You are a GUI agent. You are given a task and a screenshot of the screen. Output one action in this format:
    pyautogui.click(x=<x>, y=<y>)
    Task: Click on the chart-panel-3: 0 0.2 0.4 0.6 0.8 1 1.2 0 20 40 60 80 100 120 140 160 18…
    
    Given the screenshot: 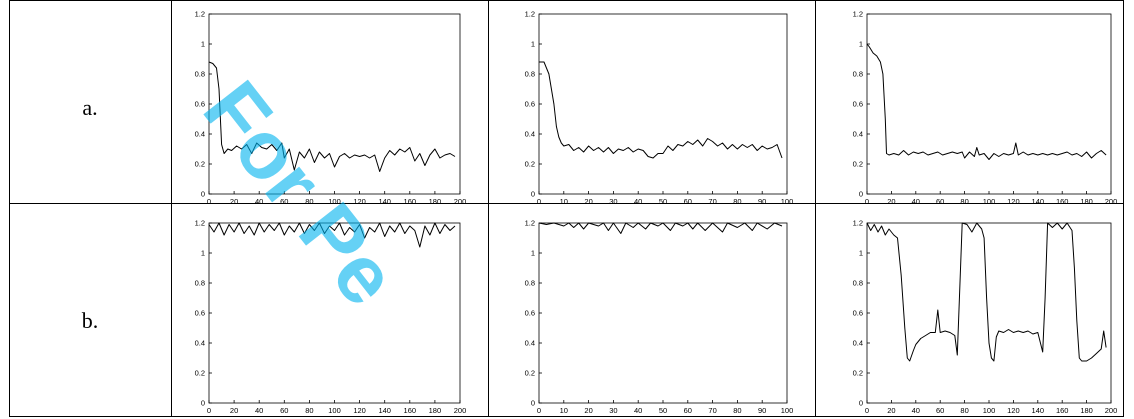 What is the action you would take?
    pyautogui.click(x=985, y=108)
    